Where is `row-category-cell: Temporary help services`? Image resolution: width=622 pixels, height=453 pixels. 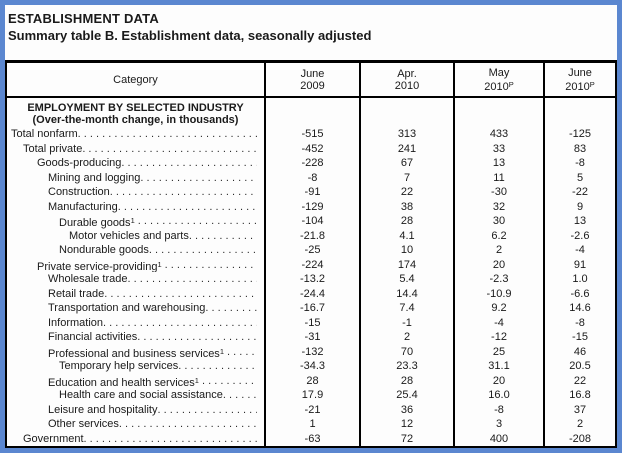
row-category-cell: Temporary help services is located at coordinates (135, 366).